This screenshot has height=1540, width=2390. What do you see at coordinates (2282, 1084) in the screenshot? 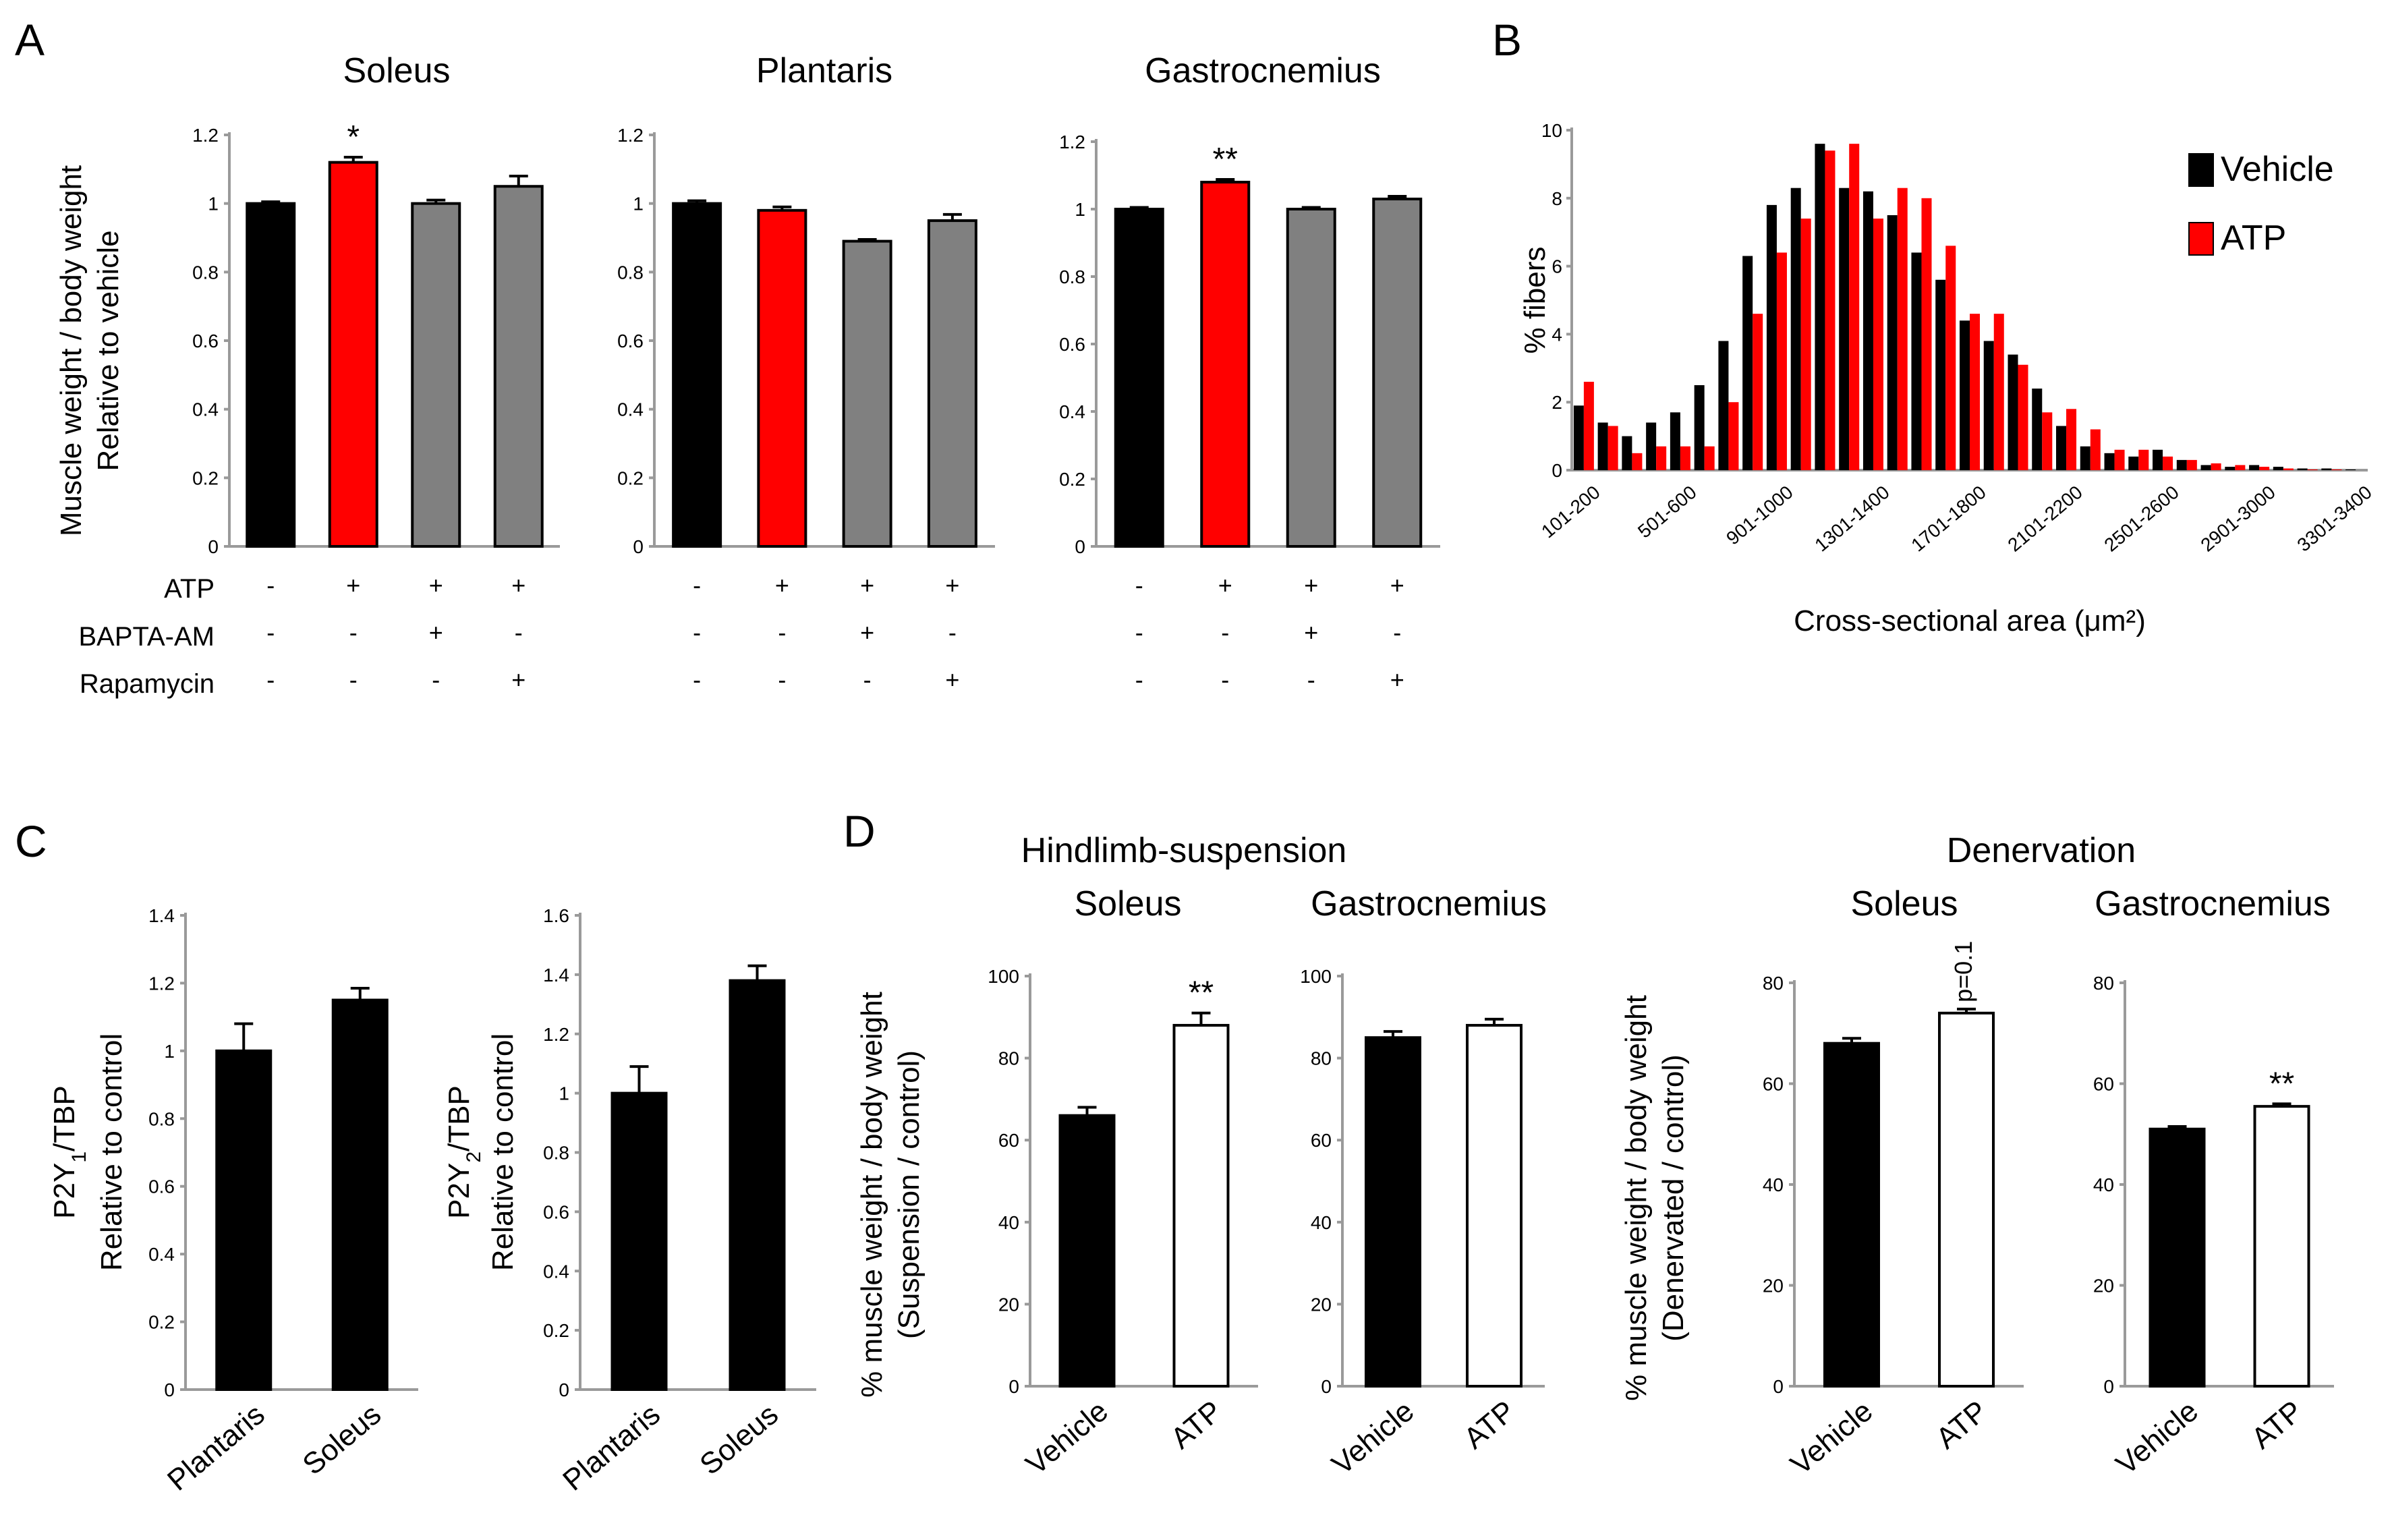
I see `significance-label: **` at bounding box center [2282, 1084].